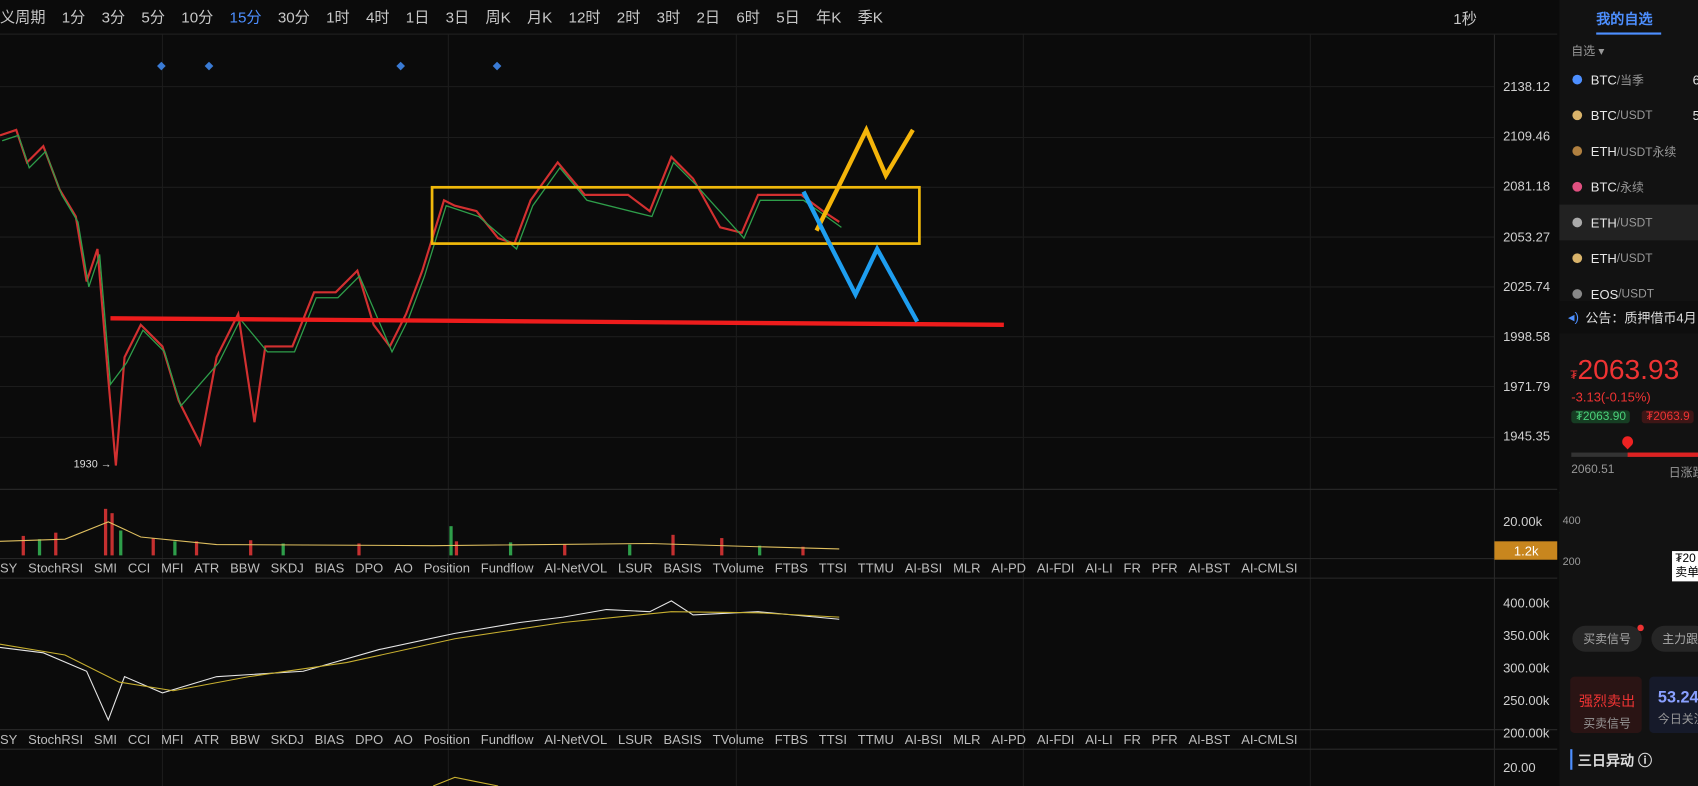 This screenshot has height=786, width=1698. Describe the element at coordinates (584, 17) in the screenshot. I see `period: 12时` at that location.